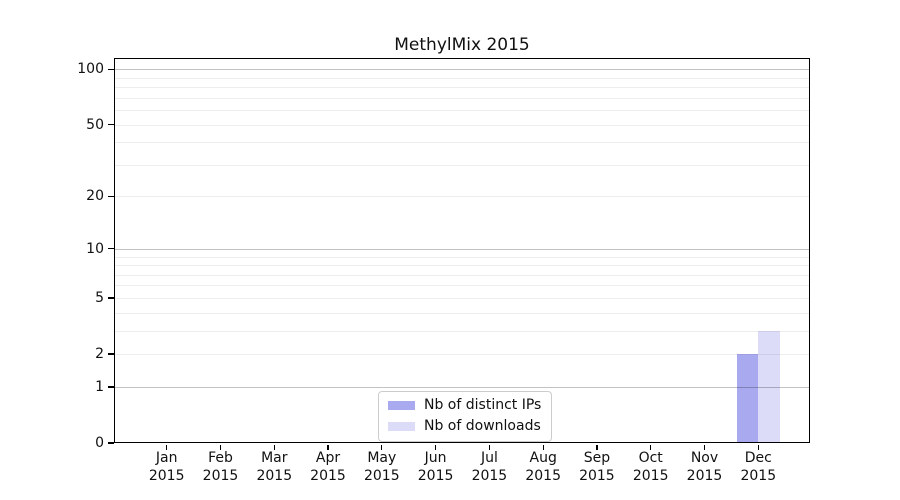  Describe the element at coordinates (220, 458) in the screenshot. I see `x-tick-month: Feb` at that location.